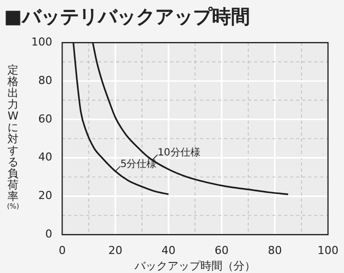 Image resolution: width=344 pixels, height=273 pixels. Describe the element at coordinates (45, 157) in the screenshot. I see `y-tick-label: 40` at that location.